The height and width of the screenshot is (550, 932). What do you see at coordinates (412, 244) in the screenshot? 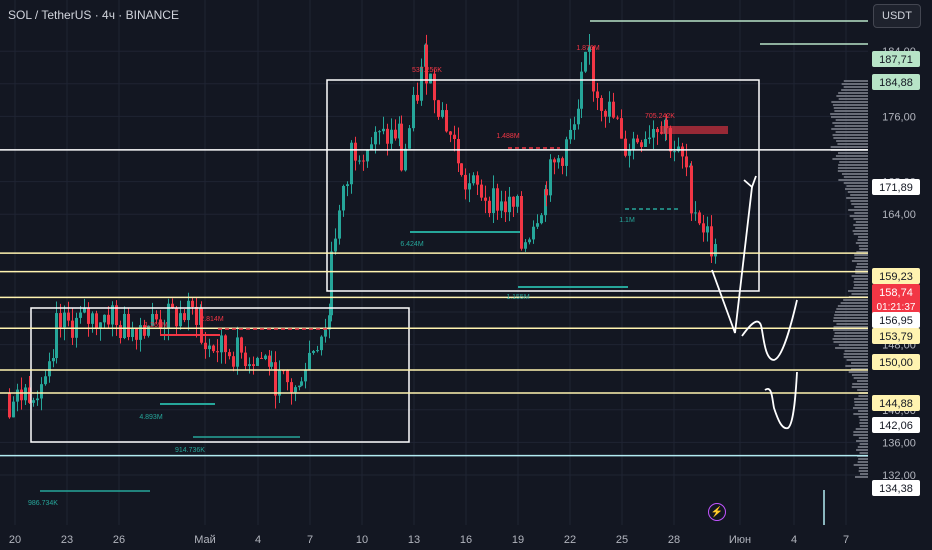
I see `volume-annotation: 6.424M` at bounding box center [412, 244].